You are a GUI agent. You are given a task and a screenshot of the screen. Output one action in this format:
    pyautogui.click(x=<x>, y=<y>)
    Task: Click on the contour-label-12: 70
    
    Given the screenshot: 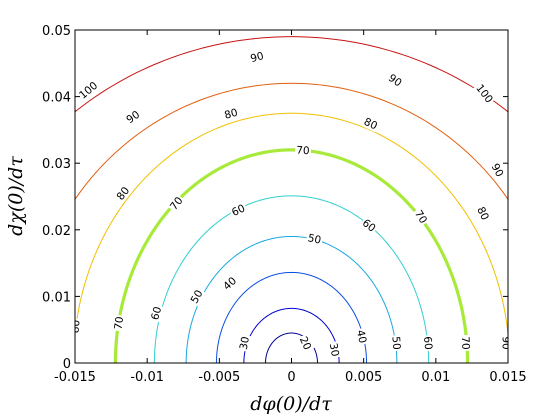 What is the action you would take?
    pyautogui.click(x=303, y=150)
    